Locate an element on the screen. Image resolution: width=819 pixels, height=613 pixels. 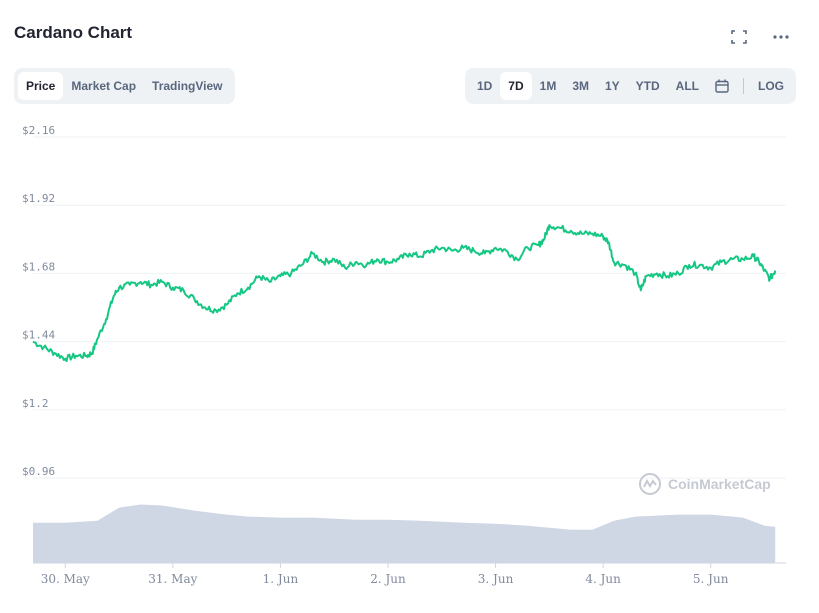
watermark: CoinMarketCap is located at coordinates (704, 484).